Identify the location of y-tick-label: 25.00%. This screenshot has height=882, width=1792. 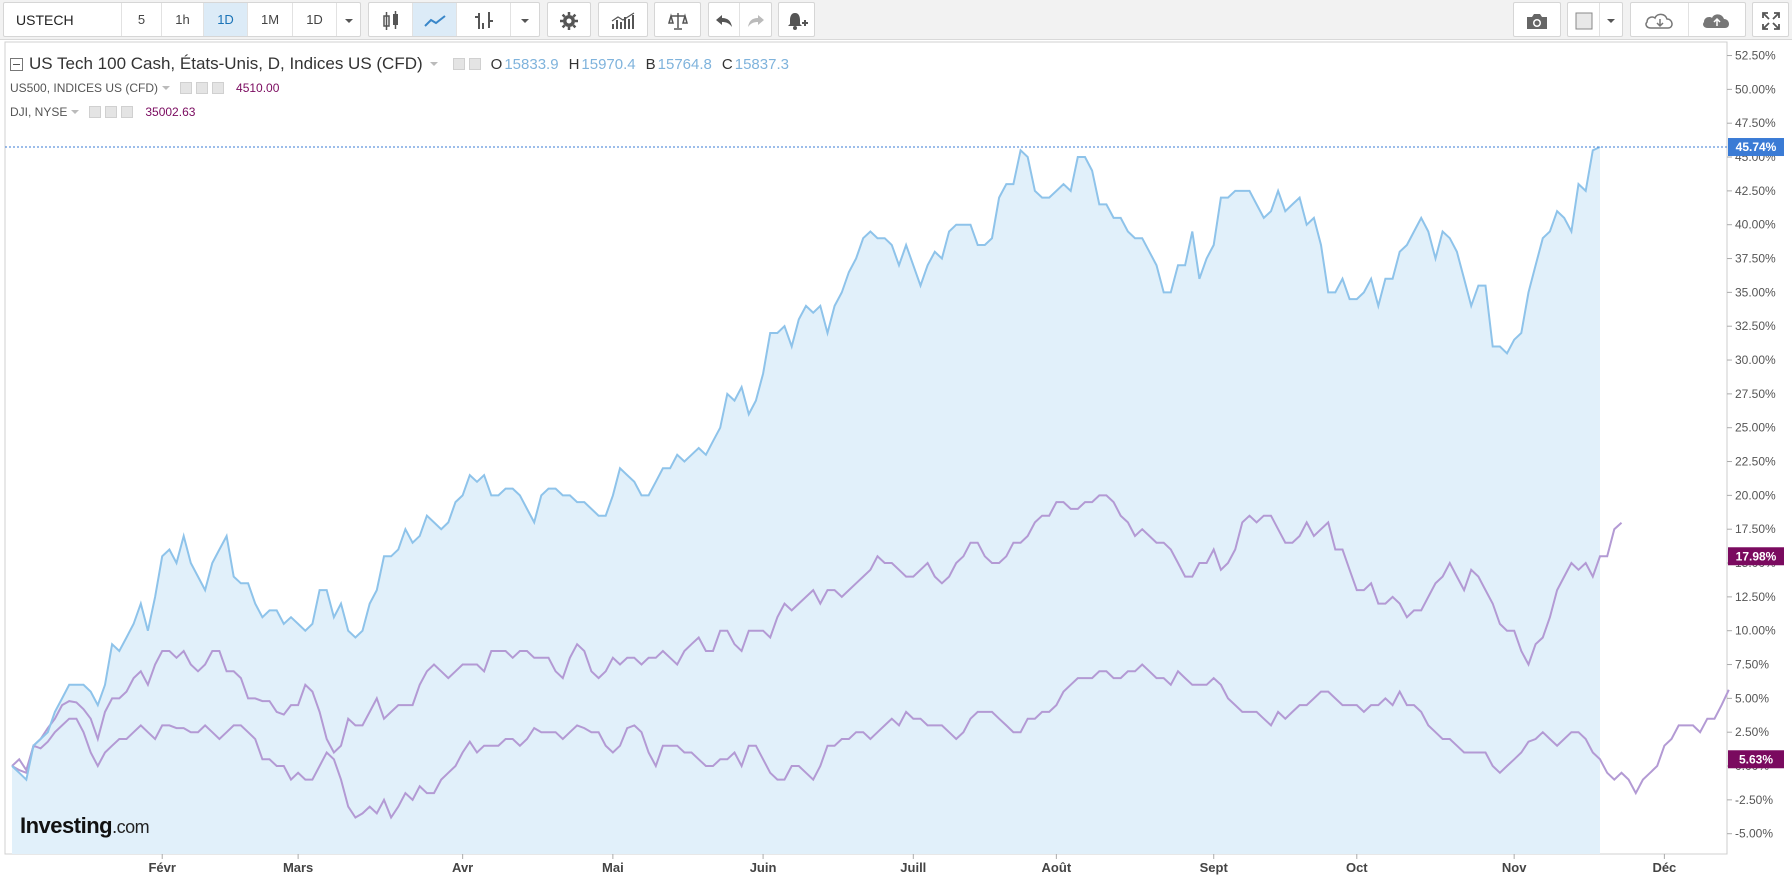
(1755, 428).